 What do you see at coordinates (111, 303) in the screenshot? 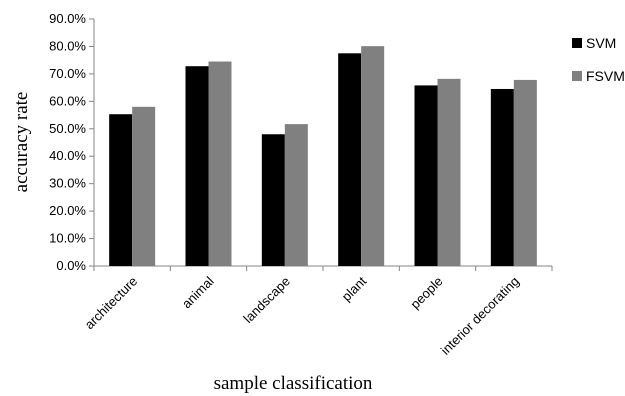
I see `category-label: architecture` at bounding box center [111, 303].